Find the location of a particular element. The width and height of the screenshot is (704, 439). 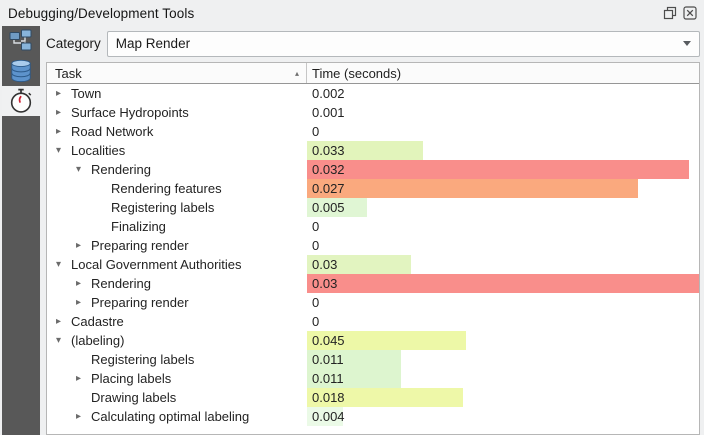

task-cell: ▸ Calculating optimal labeling is located at coordinates (177, 416).